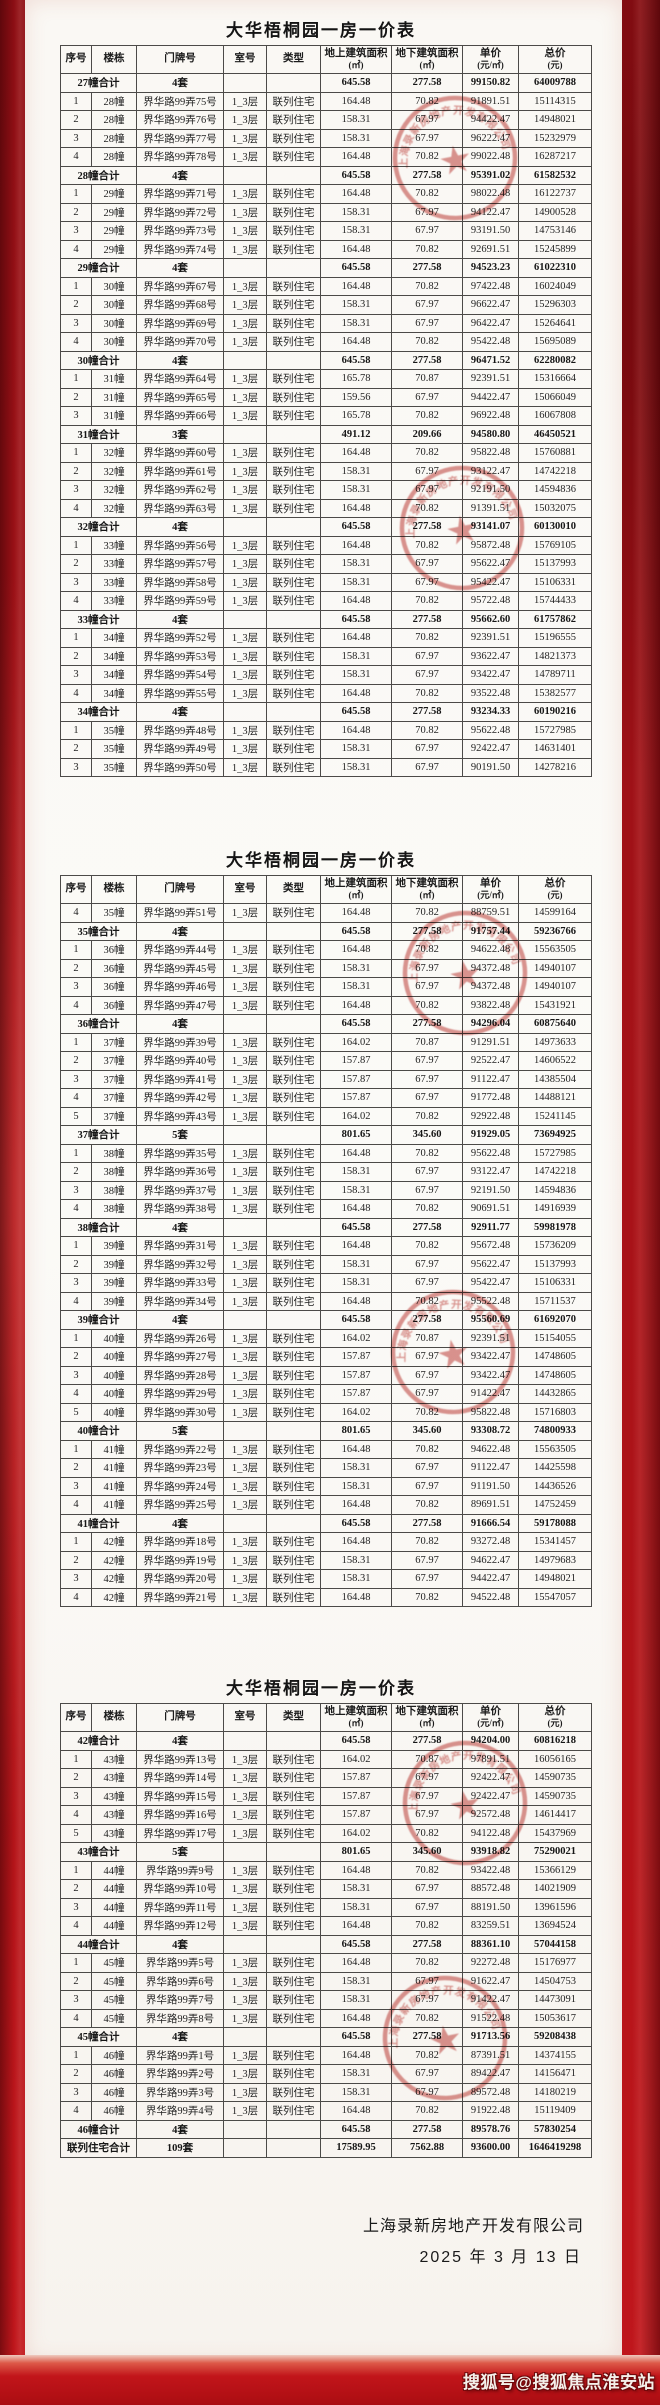 The height and width of the screenshot is (2405, 660). Describe the element at coordinates (356, 360) in the screenshot. I see `cell: 645.58` at that location.